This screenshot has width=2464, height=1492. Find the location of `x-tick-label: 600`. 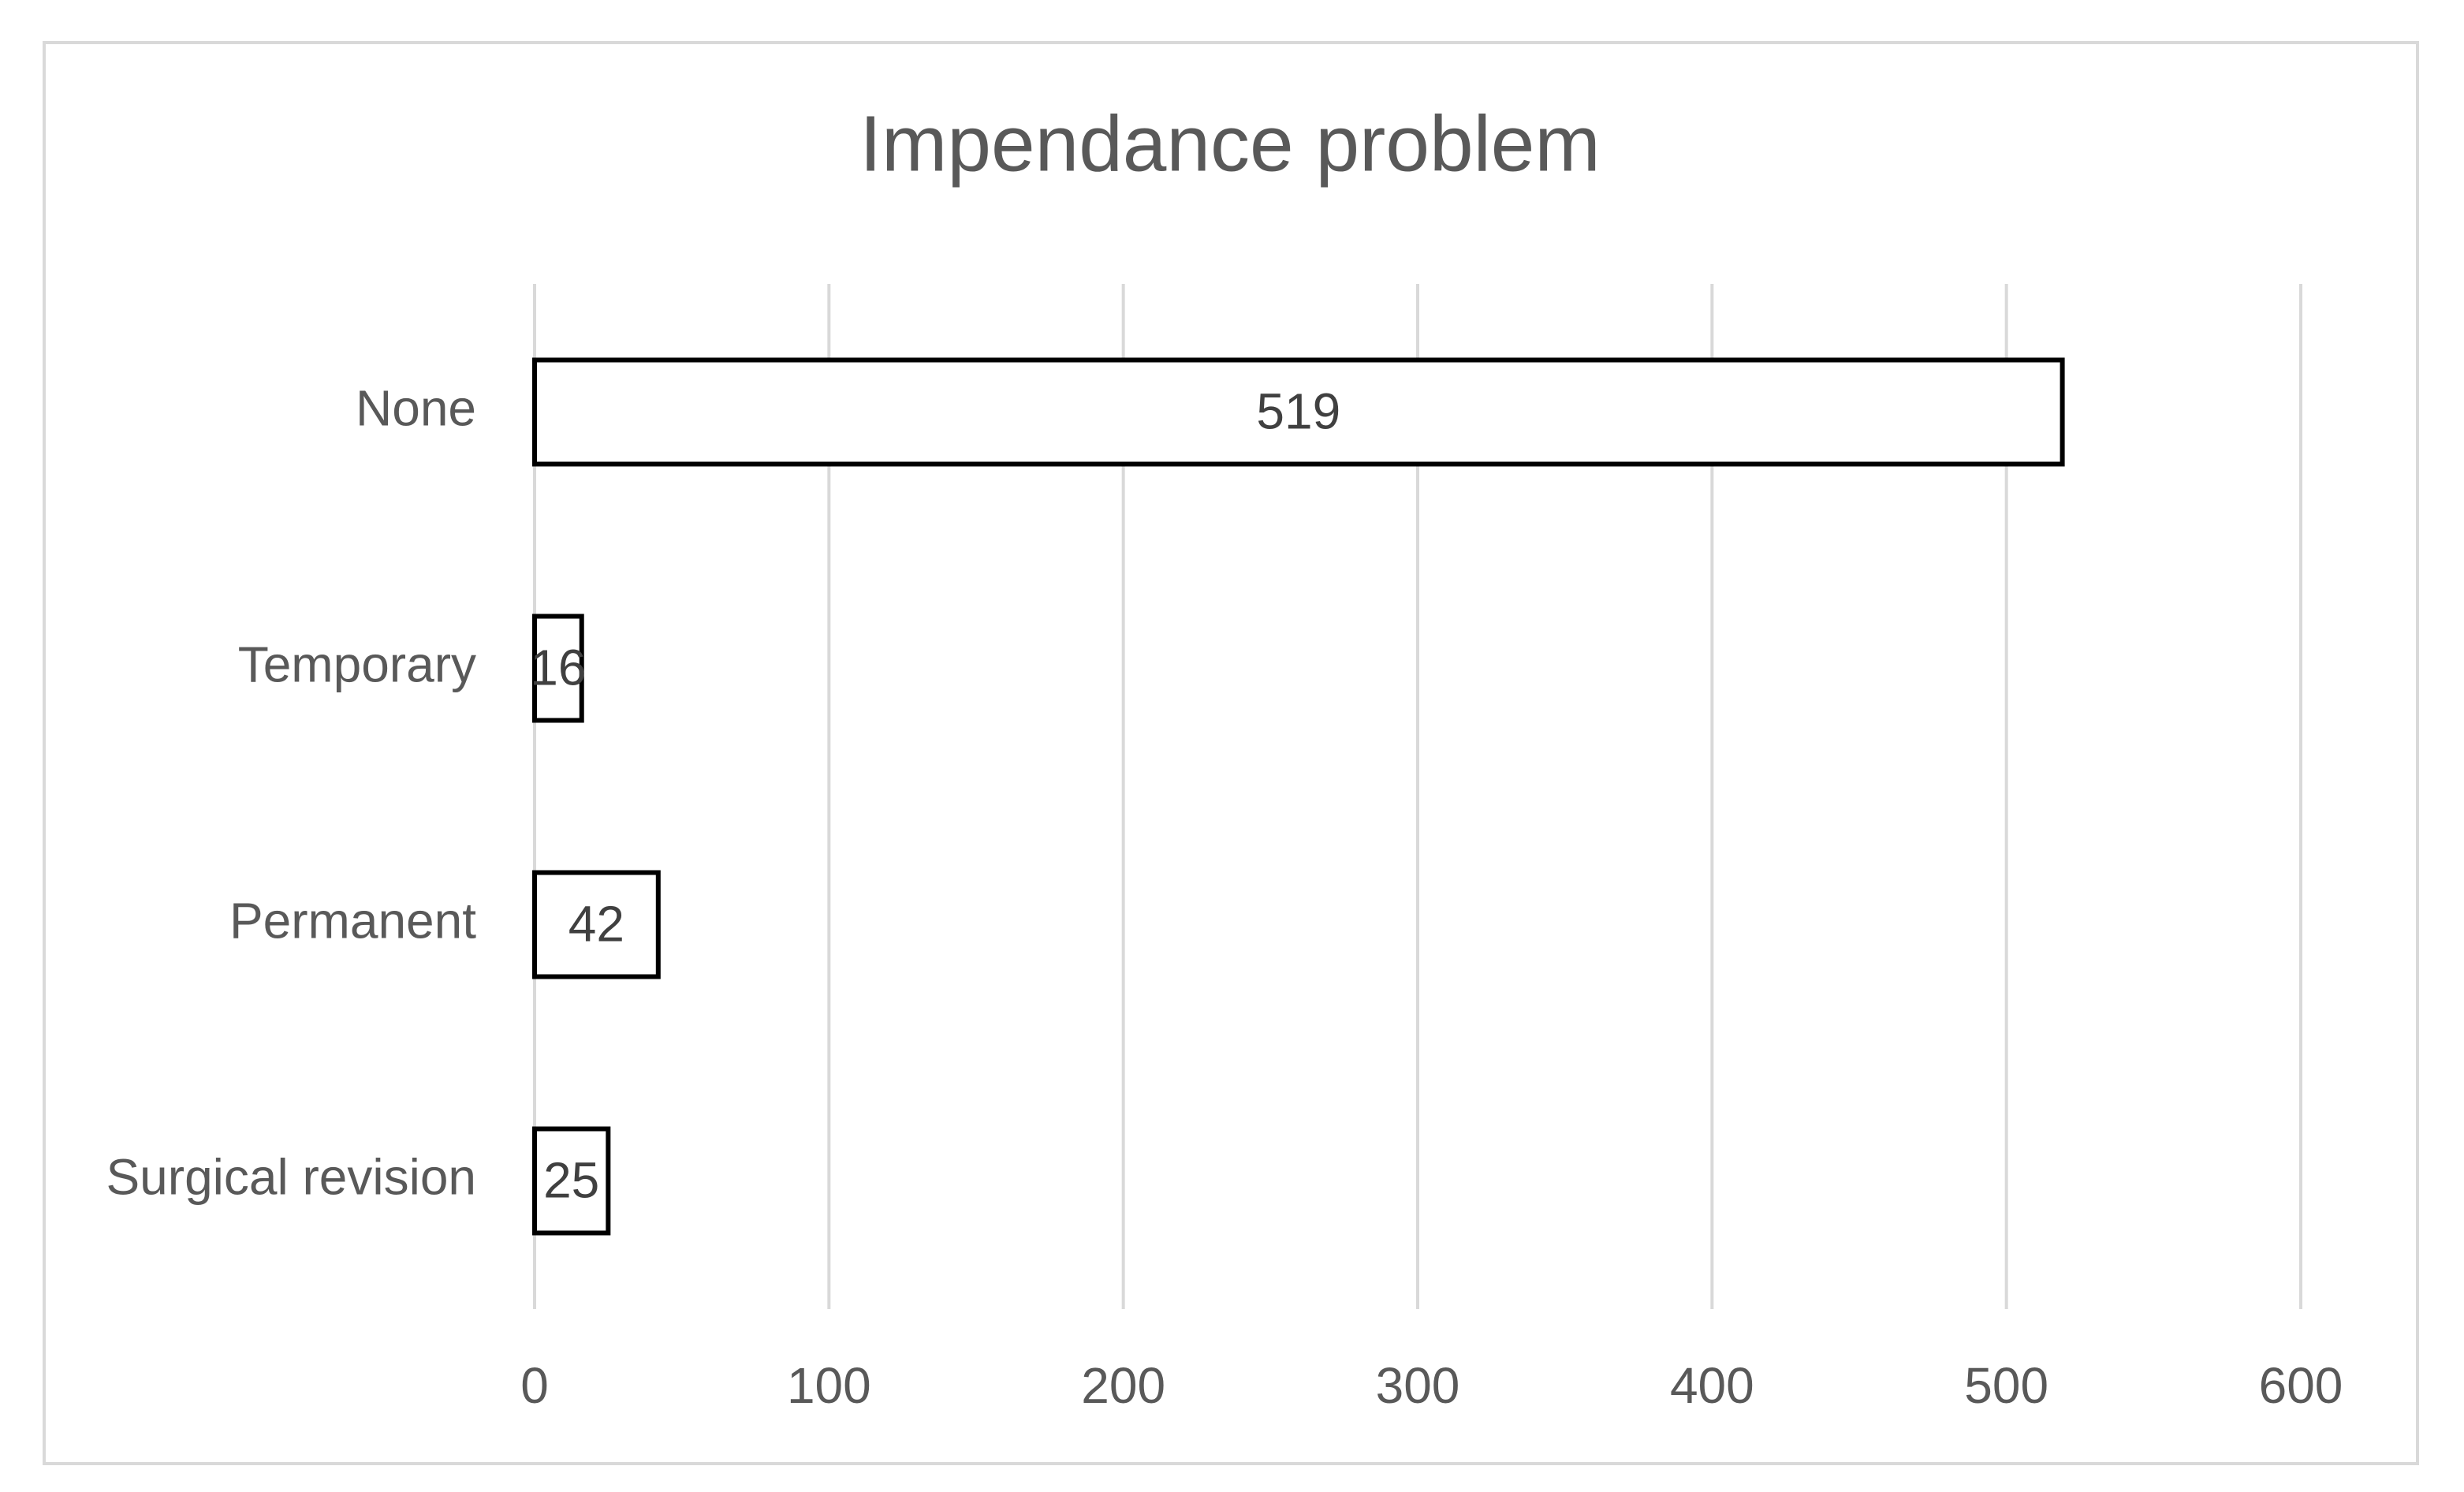

x-tick-label: 600 is located at coordinates (2301, 1385).